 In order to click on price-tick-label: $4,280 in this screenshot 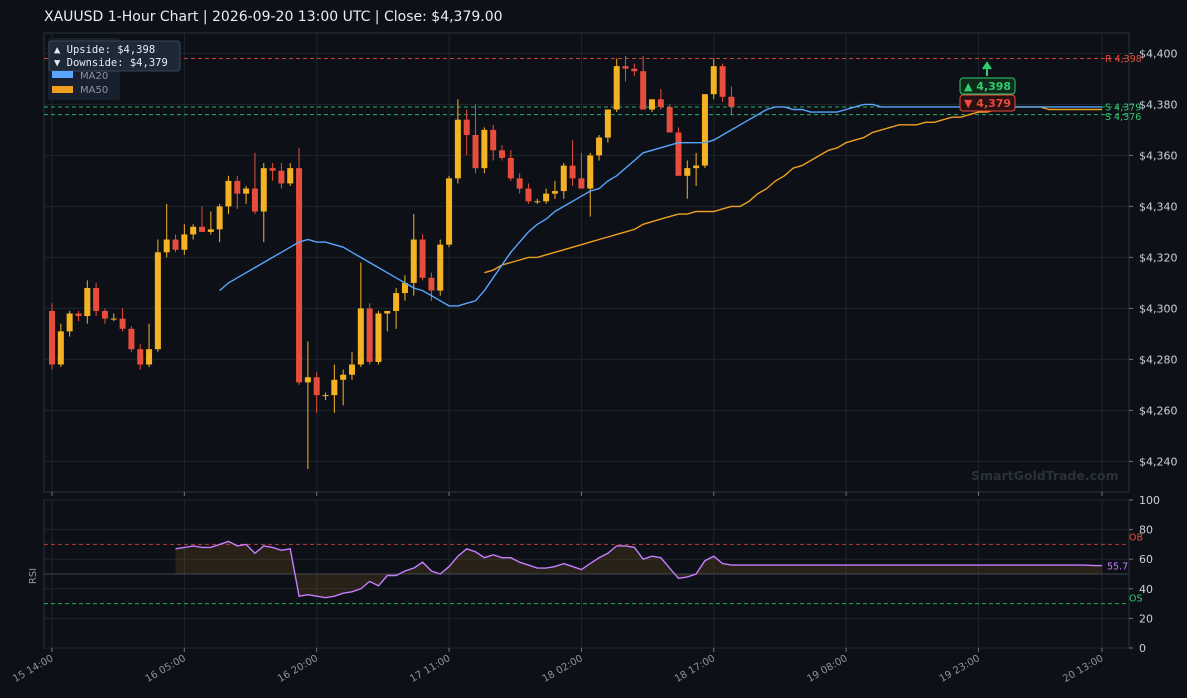, I will do `click(1158, 359)`.